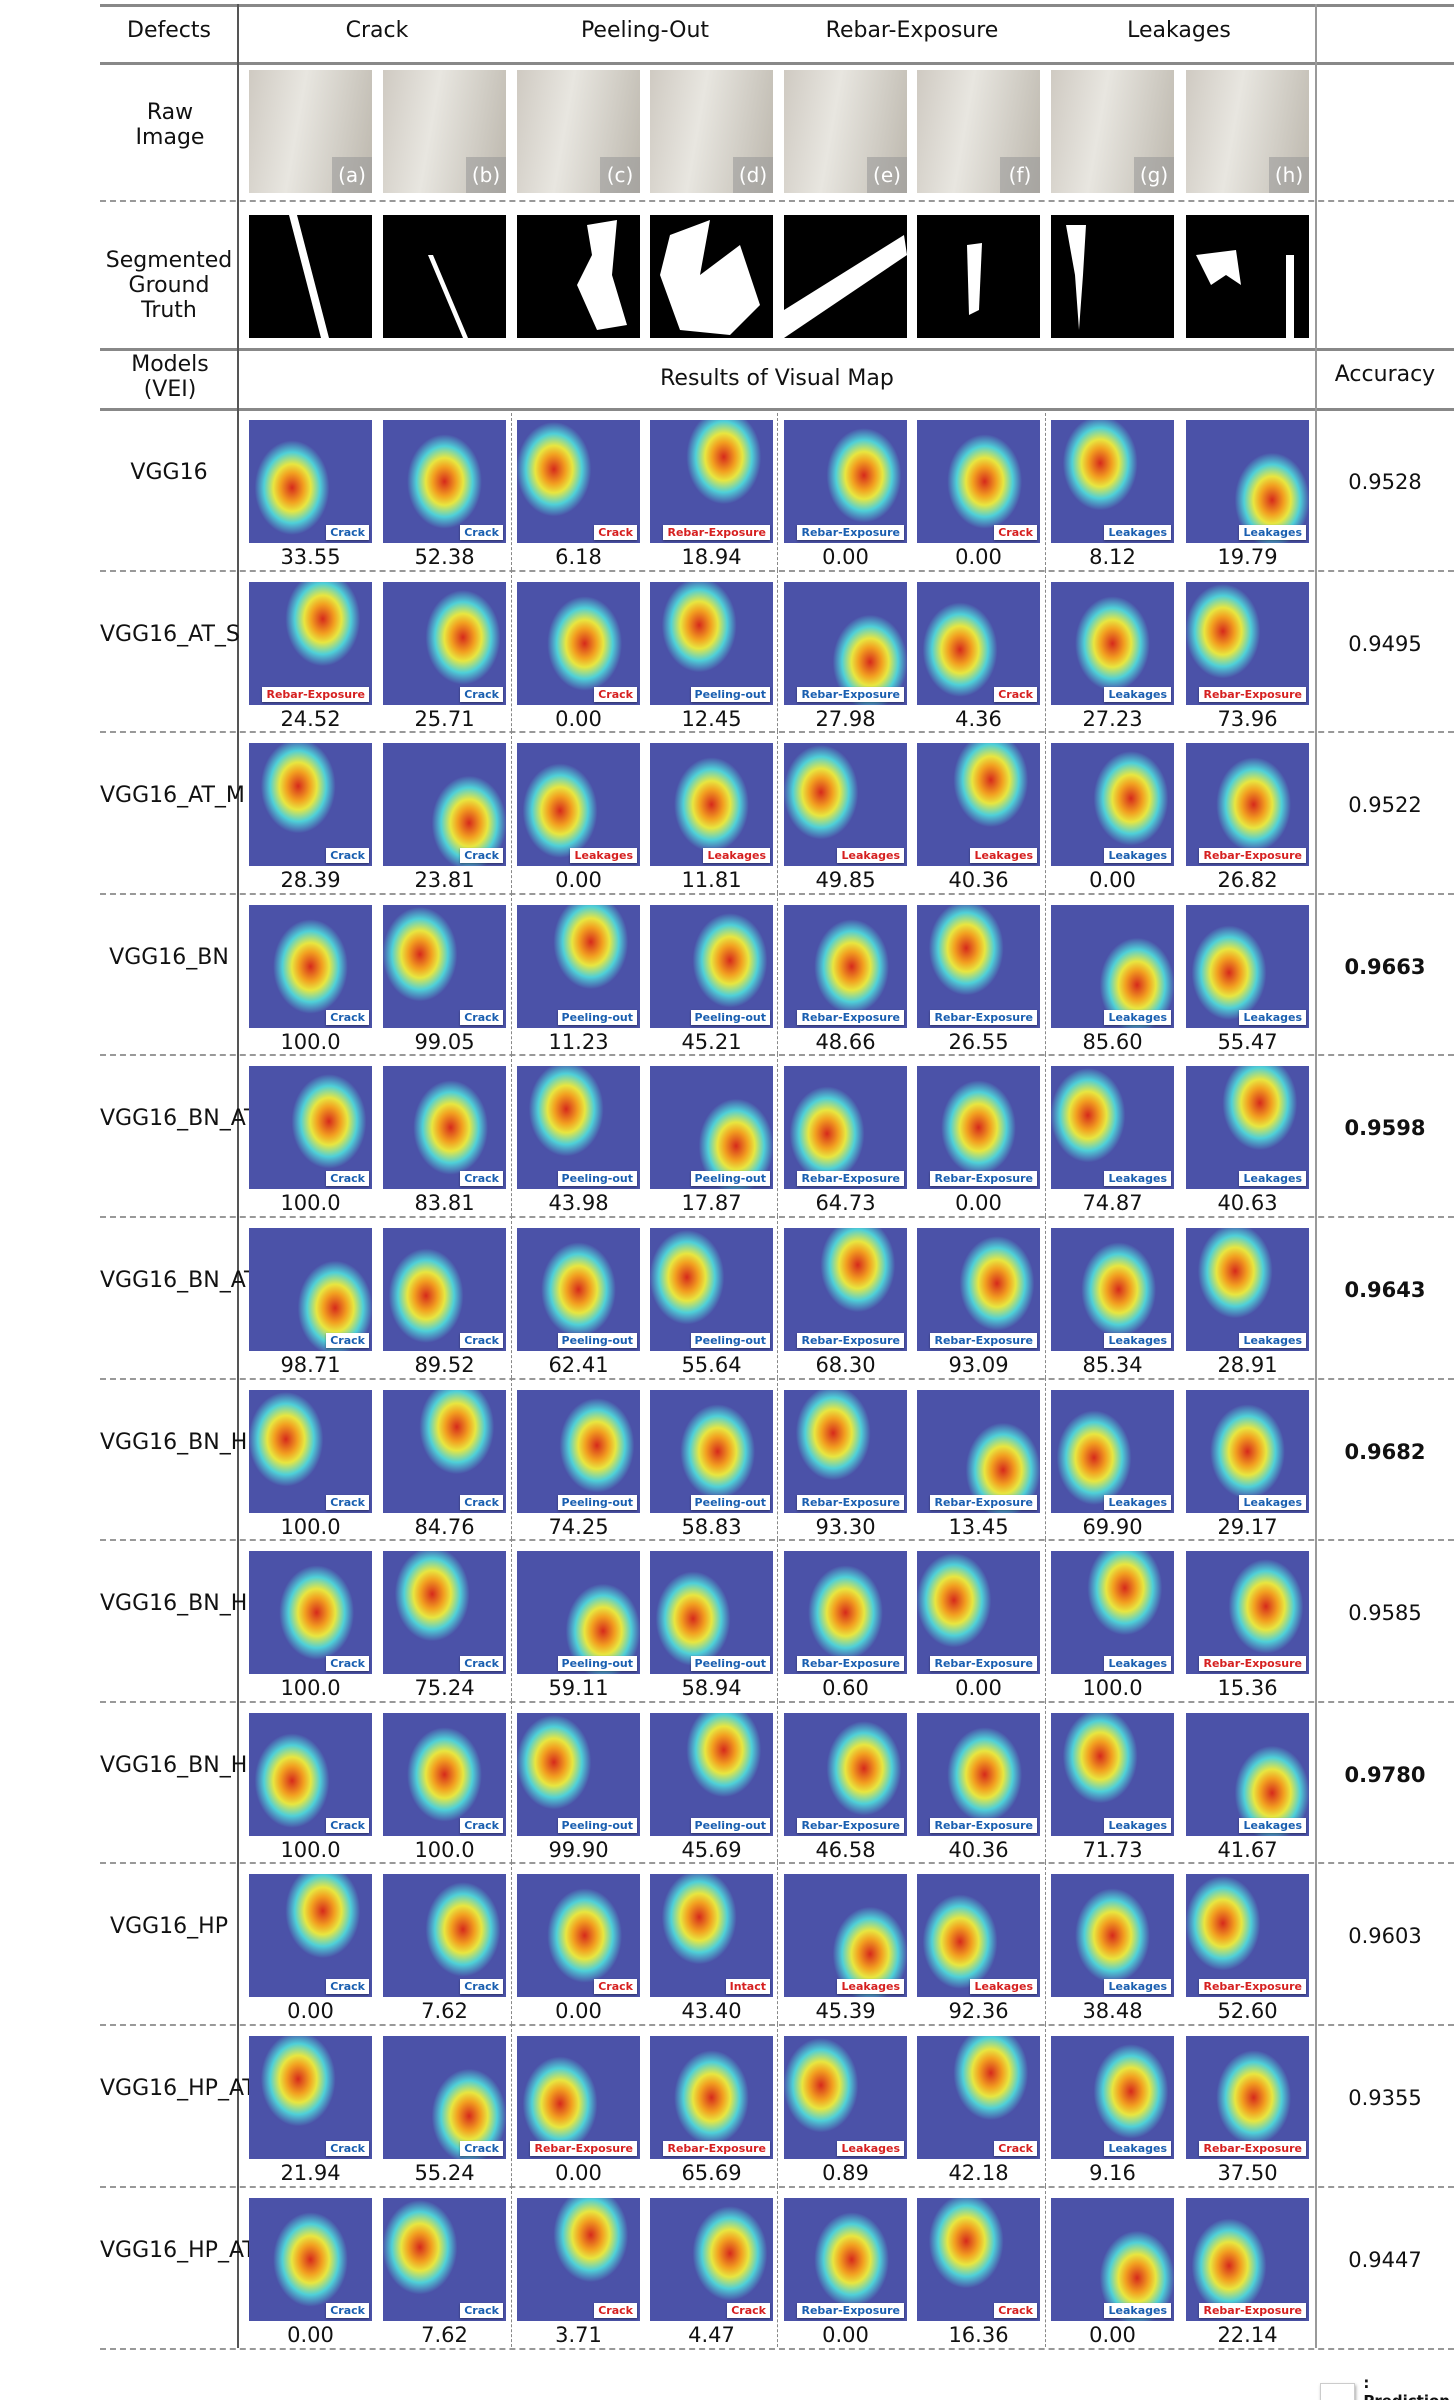  What do you see at coordinates (1112, 1526) in the screenshot?
I see `score-value: 69.90` at bounding box center [1112, 1526].